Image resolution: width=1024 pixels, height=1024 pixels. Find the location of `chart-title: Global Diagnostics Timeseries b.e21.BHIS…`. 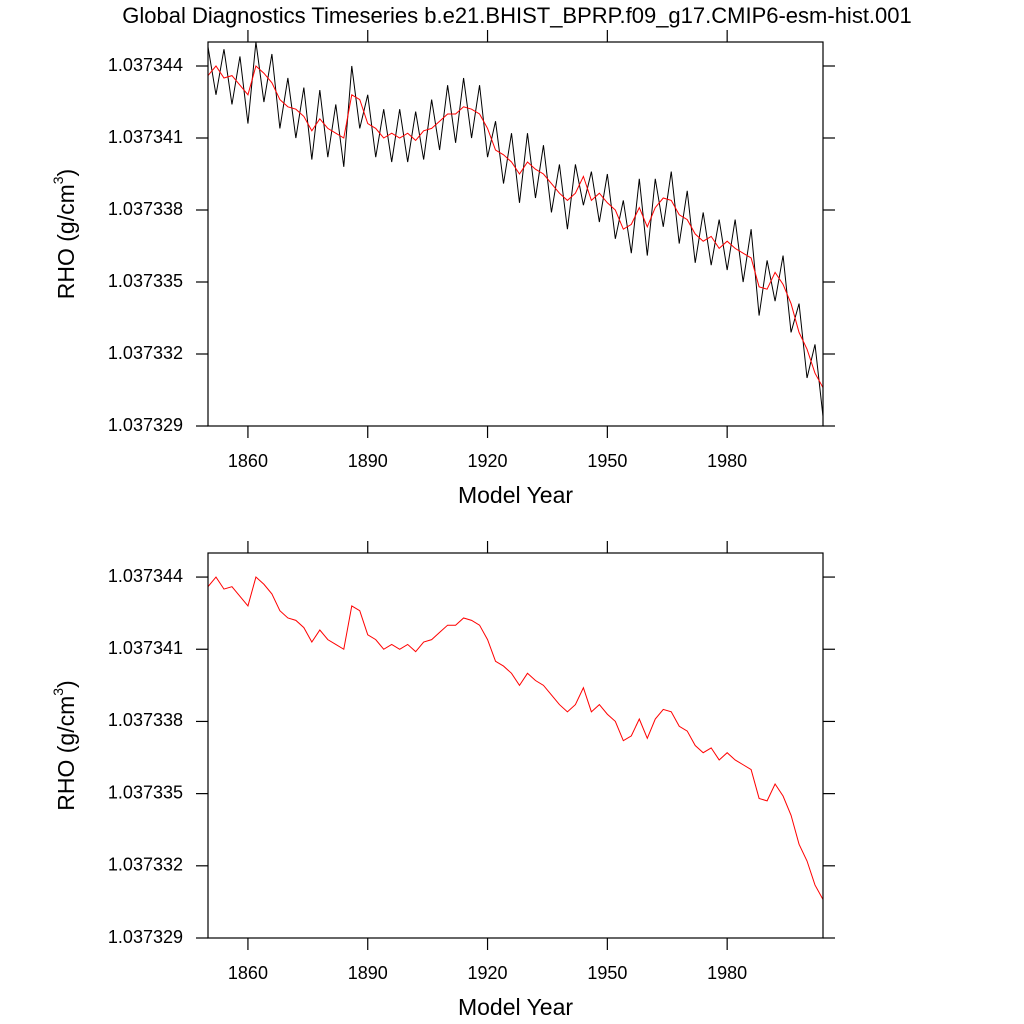

chart-title: Global Diagnostics Timeseries b.e21.BHIS… is located at coordinates (517, 15).